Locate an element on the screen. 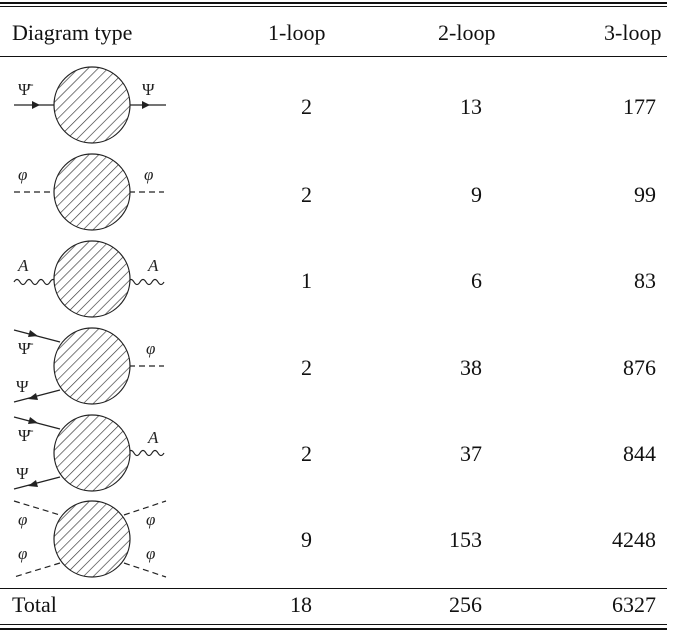 This screenshot has width=698, height=634. cell-r2-2loop: 9 is located at coordinates (476, 194).